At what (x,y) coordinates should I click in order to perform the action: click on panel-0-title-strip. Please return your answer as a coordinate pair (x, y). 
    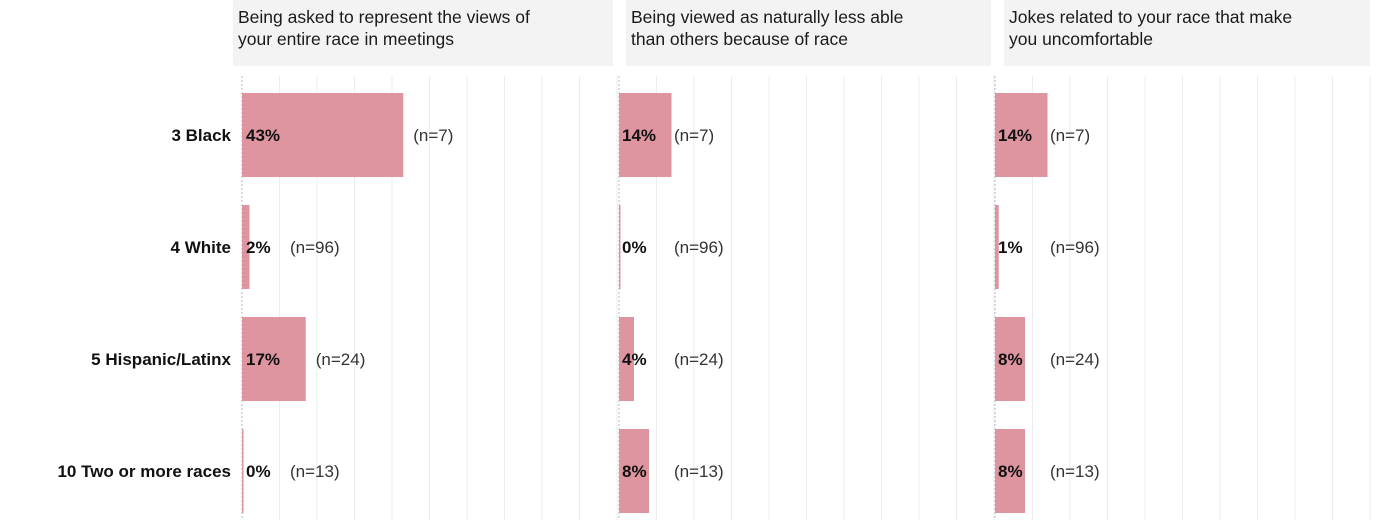
    Looking at the image, I should click on (423, 33).